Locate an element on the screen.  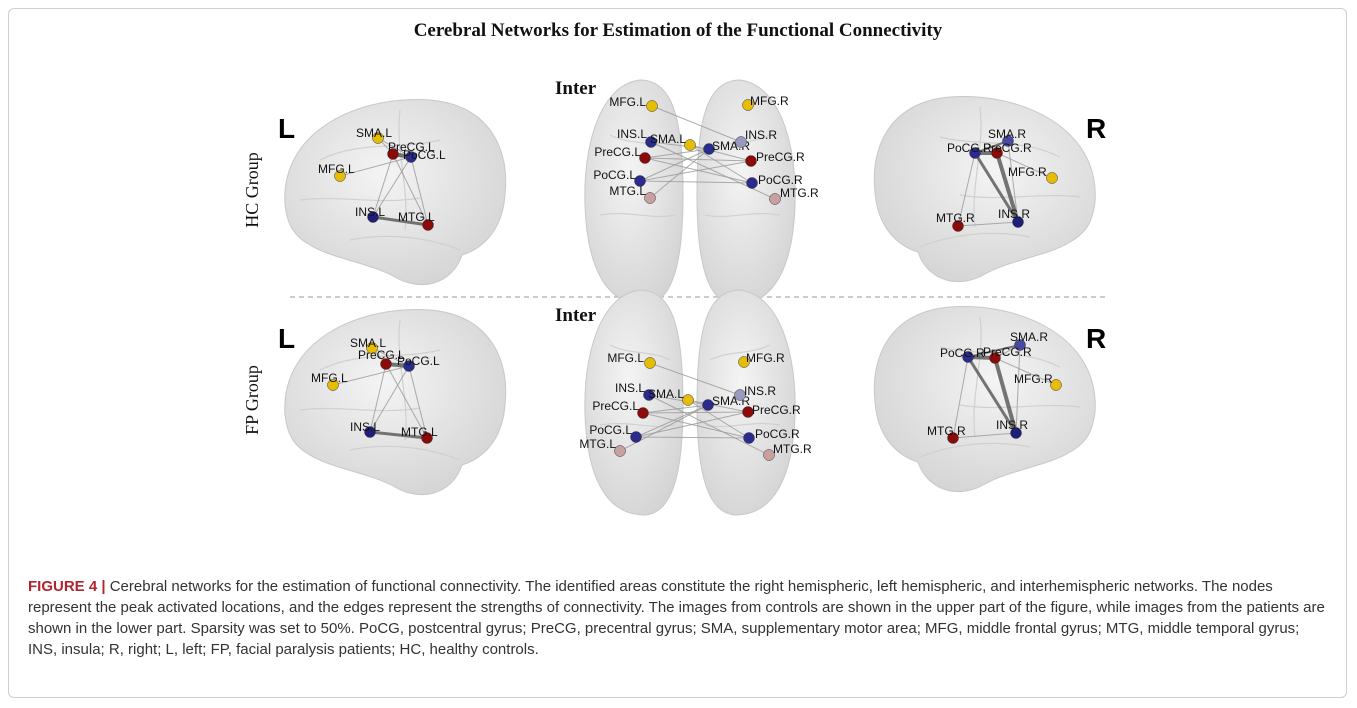
hemisphere-label: L is located at coordinates (286, 338).